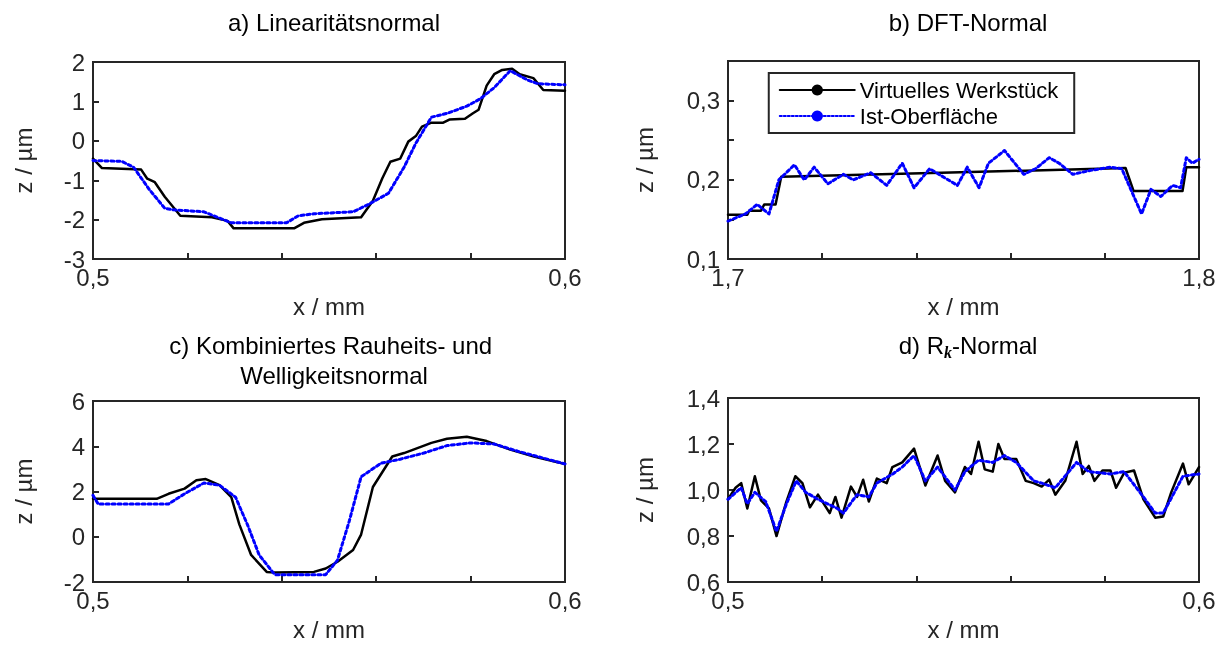  Describe the element at coordinates (928, 116) in the screenshot. I see `legend-label: Ist-Oberfläche` at that location.